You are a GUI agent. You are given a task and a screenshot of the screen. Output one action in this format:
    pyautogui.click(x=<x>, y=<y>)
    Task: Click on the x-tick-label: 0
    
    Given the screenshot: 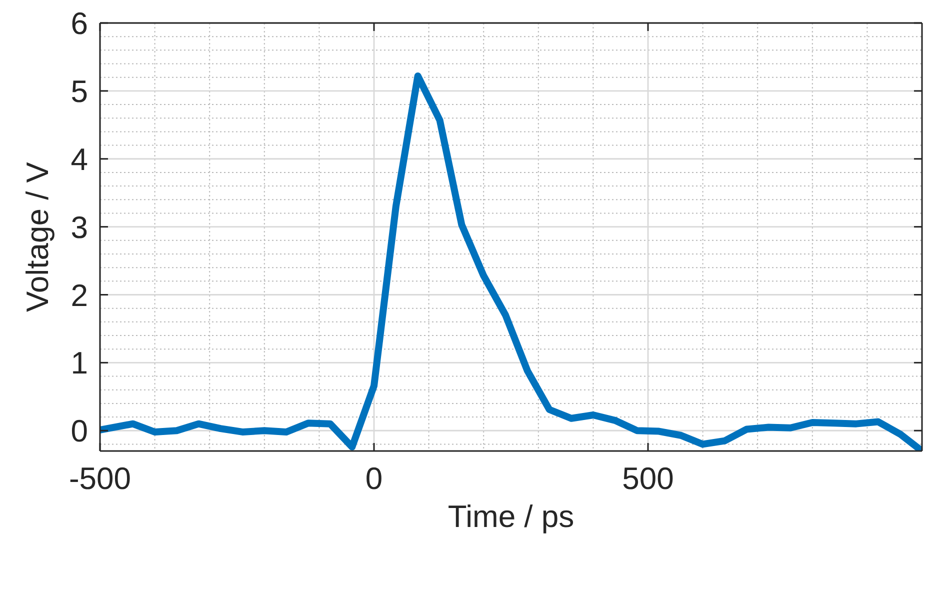 What is the action you would take?
    pyautogui.click(x=374, y=478)
    